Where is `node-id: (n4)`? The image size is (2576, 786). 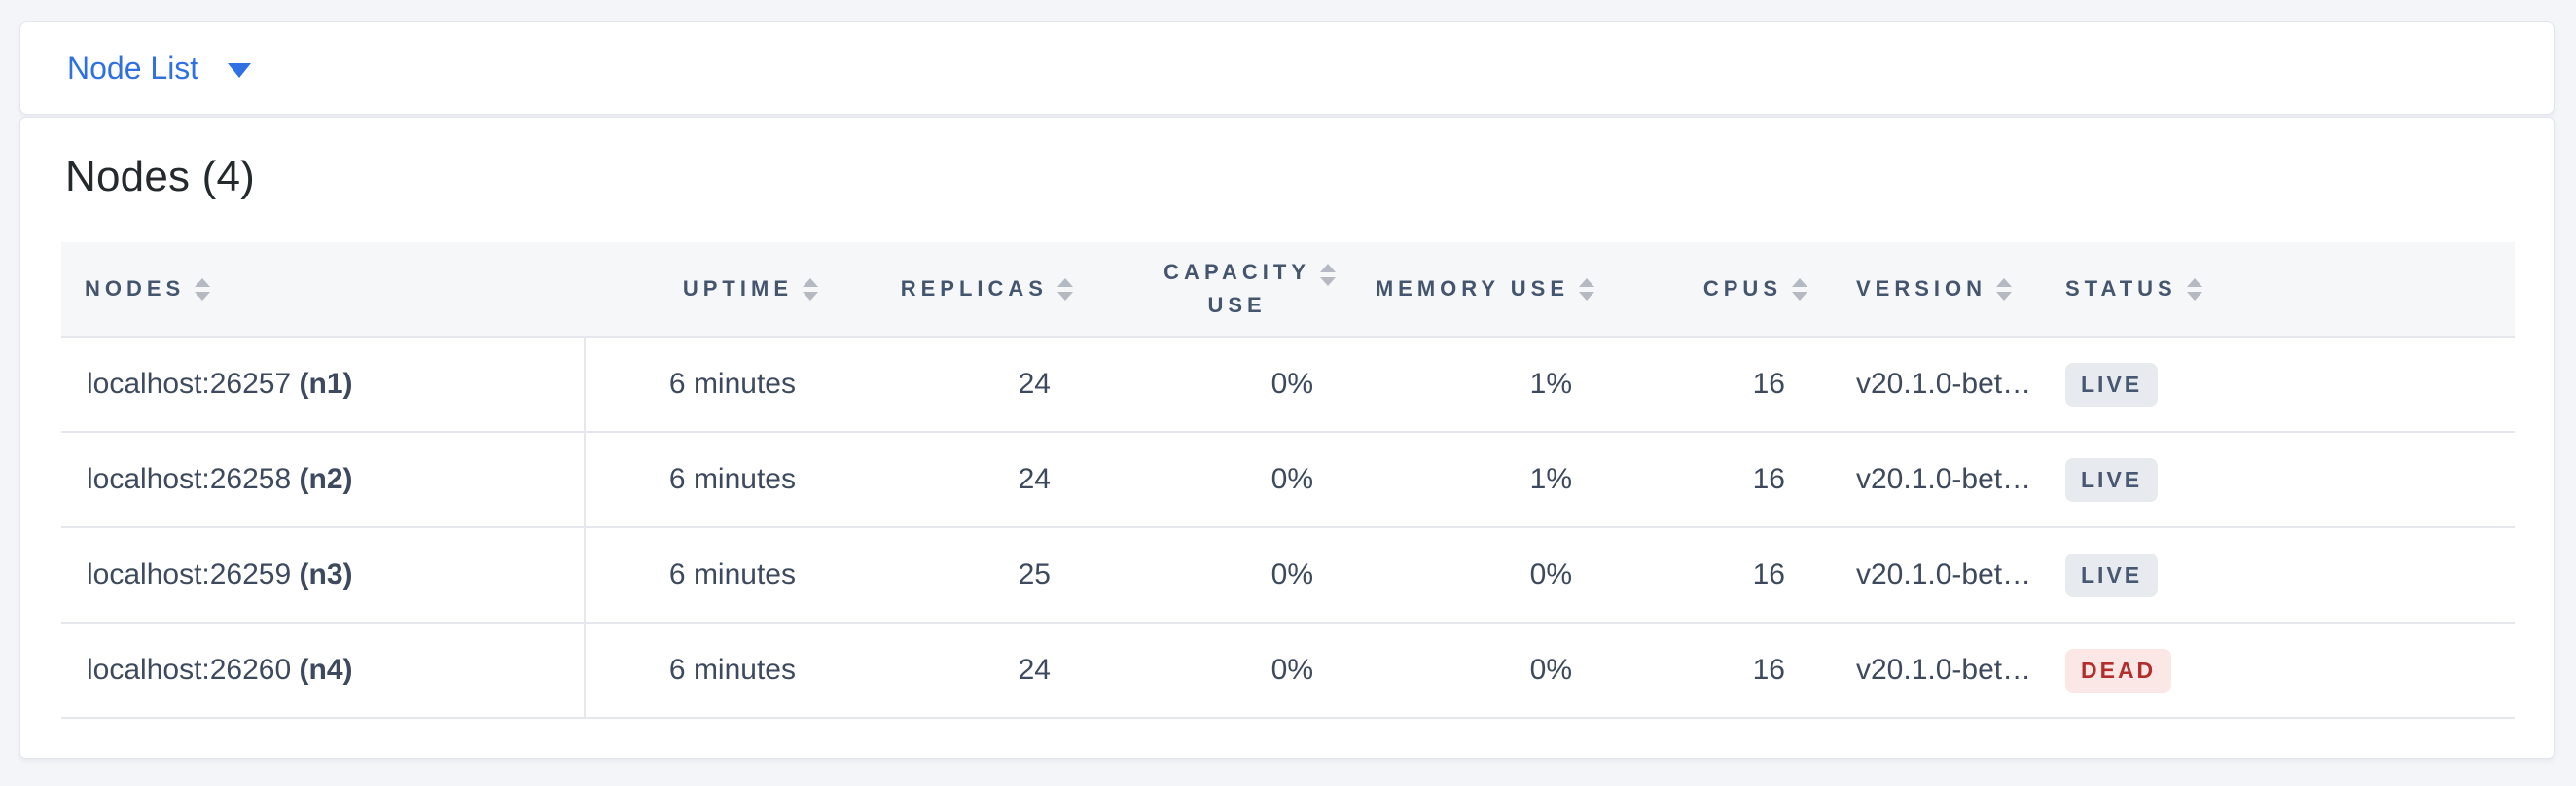
node-id: (n4) is located at coordinates (326, 670).